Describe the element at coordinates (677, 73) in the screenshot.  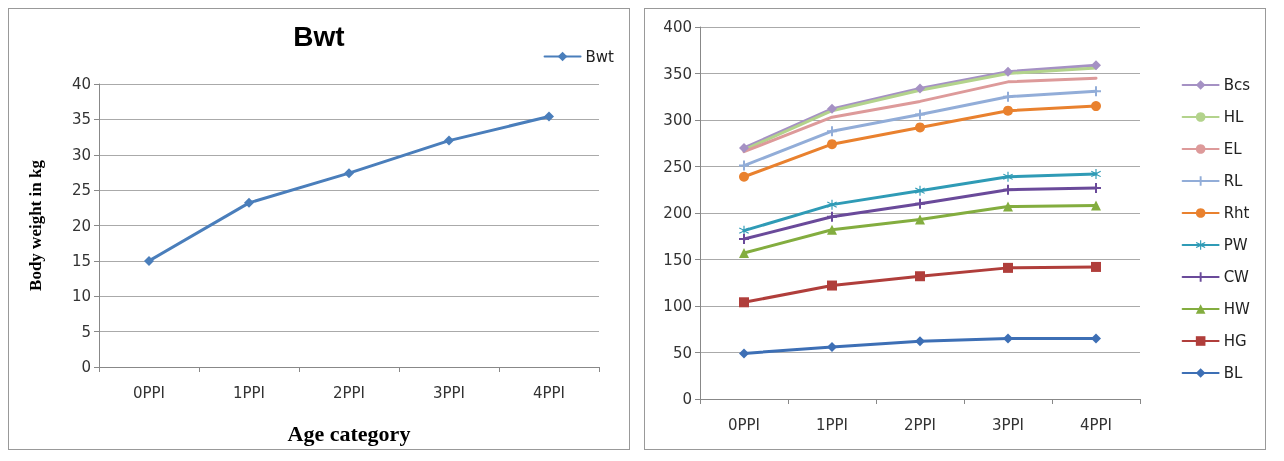
I see `y-tick-label: 350` at that location.